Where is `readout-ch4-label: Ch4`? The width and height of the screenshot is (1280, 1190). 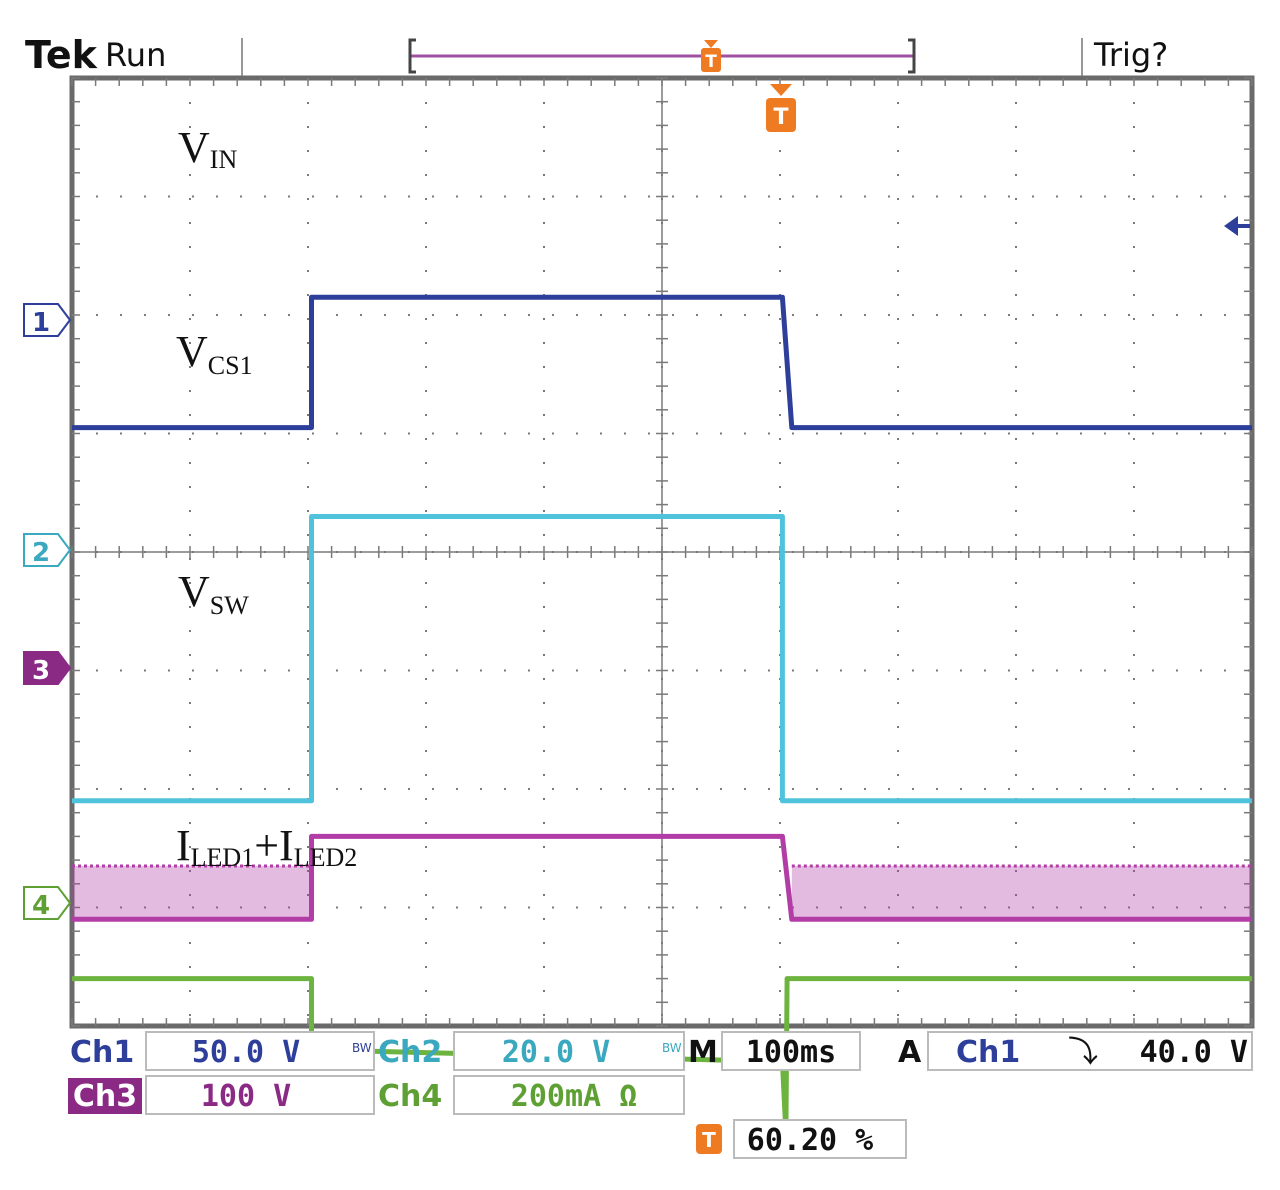 readout-ch4-label: Ch4 is located at coordinates (410, 1096).